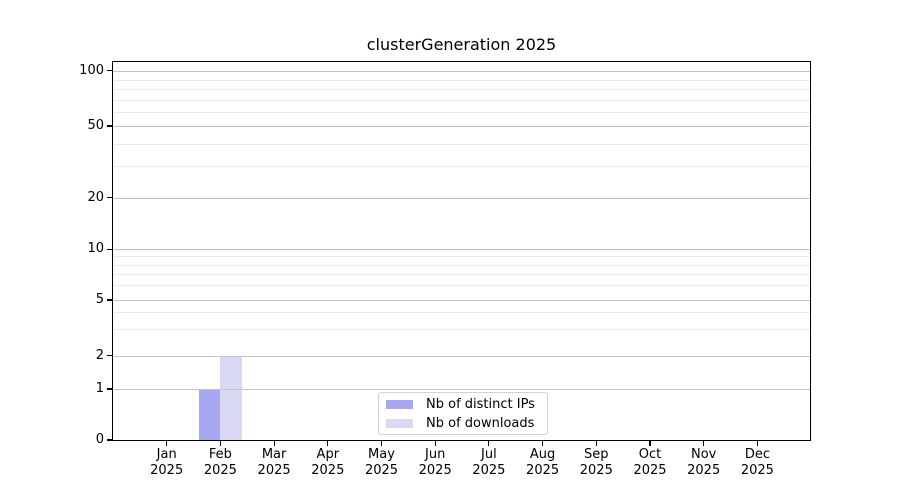  Describe the element at coordinates (220, 462) in the screenshot. I see `x-tick-label: Feb 2025` at that location.